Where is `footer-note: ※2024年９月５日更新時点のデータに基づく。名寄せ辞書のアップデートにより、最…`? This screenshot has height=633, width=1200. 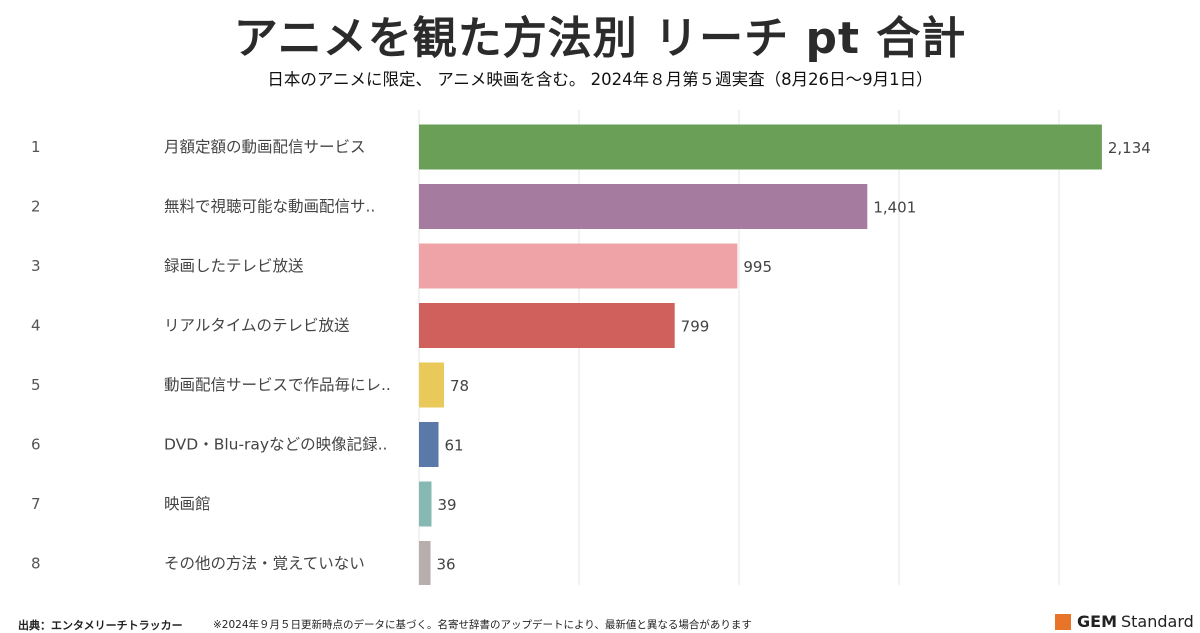 footer-note: ※2024年９月５日更新時点のデータに基づく。名寄せ辞書のアップデートにより、最… is located at coordinates (482, 625).